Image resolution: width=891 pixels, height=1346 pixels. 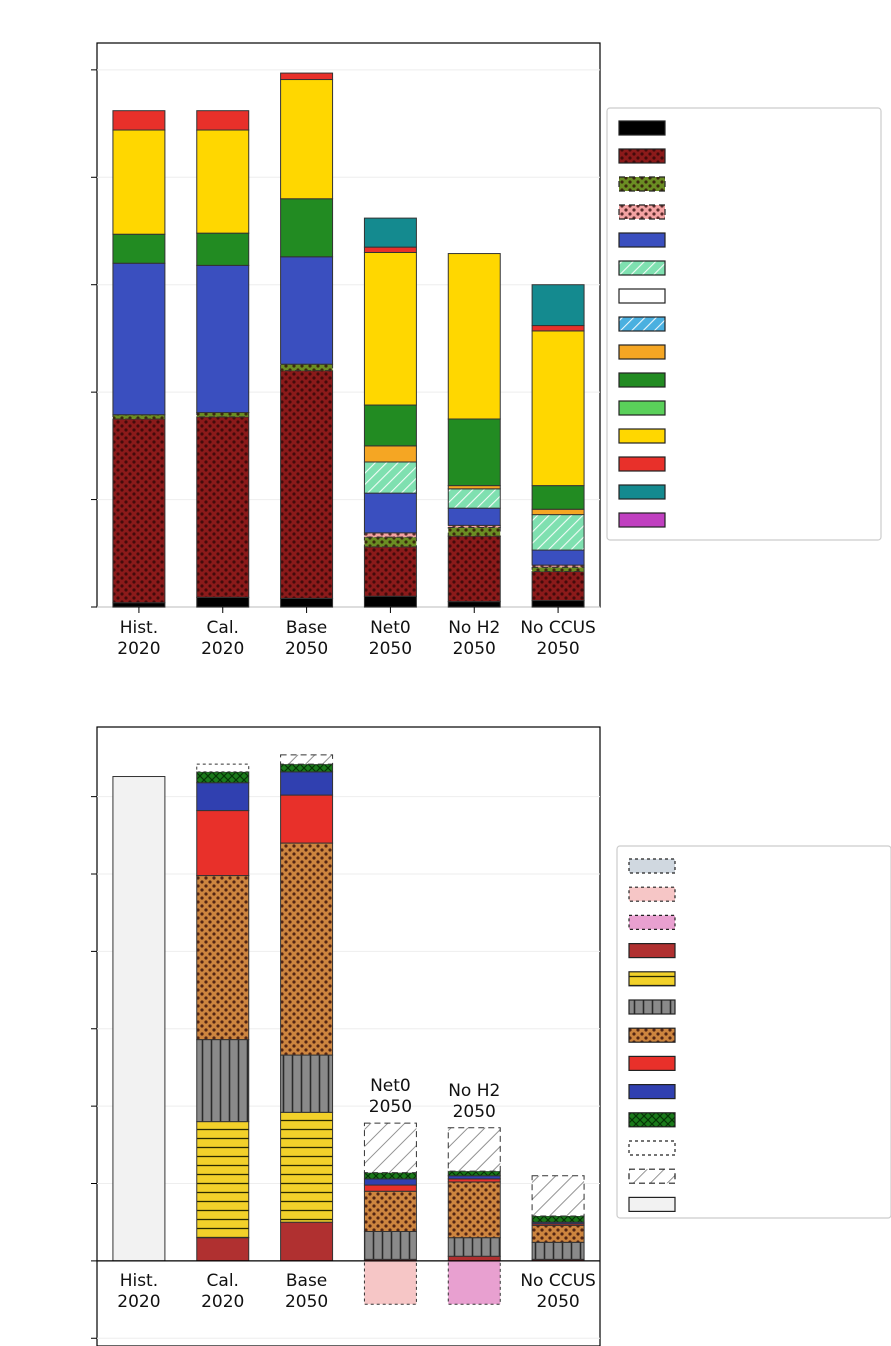 I want to click on x-tick-label: No CCUS 2050, so click(x=558, y=638).